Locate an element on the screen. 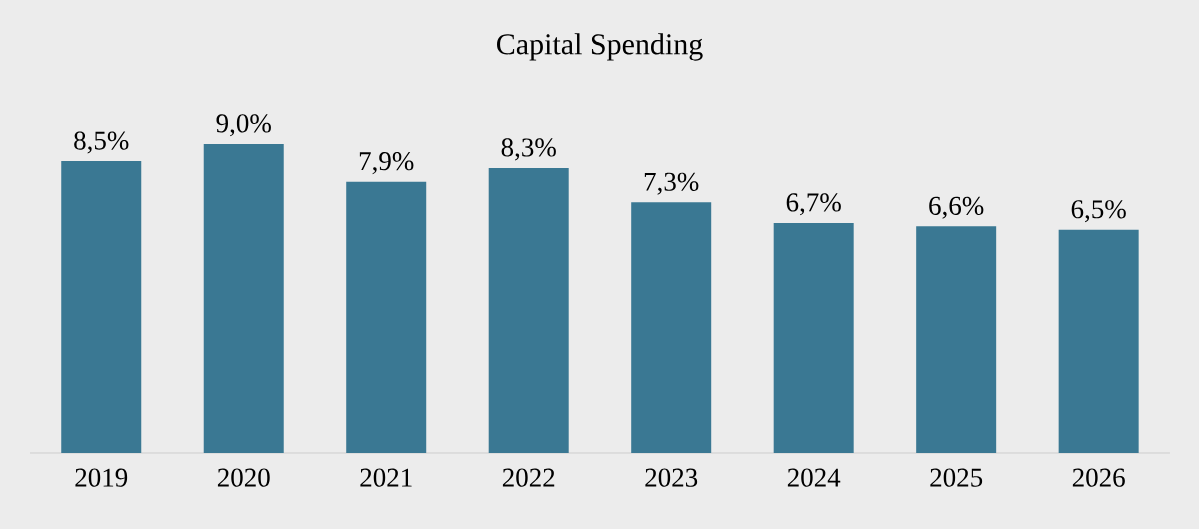 The height and width of the screenshot is (529, 1199). data-label: 6,6% is located at coordinates (956, 207).